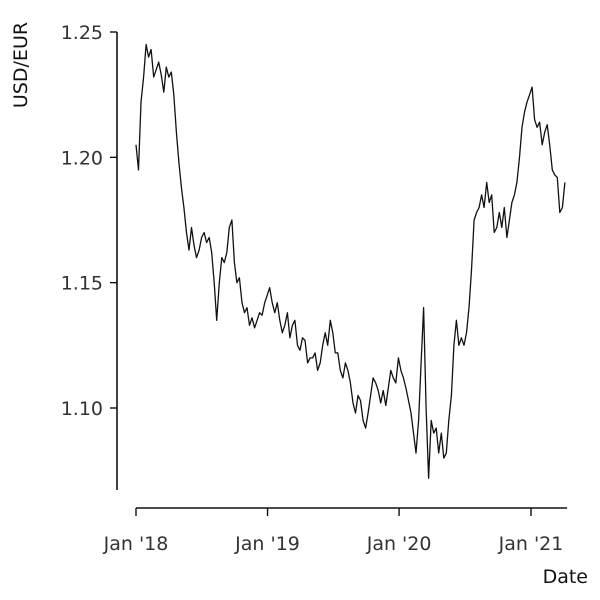 This screenshot has height=600, width=600. What do you see at coordinates (82, 33) in the screenshot?
I see `y-tick-label: 1.25` at bounding box center [82, 33].